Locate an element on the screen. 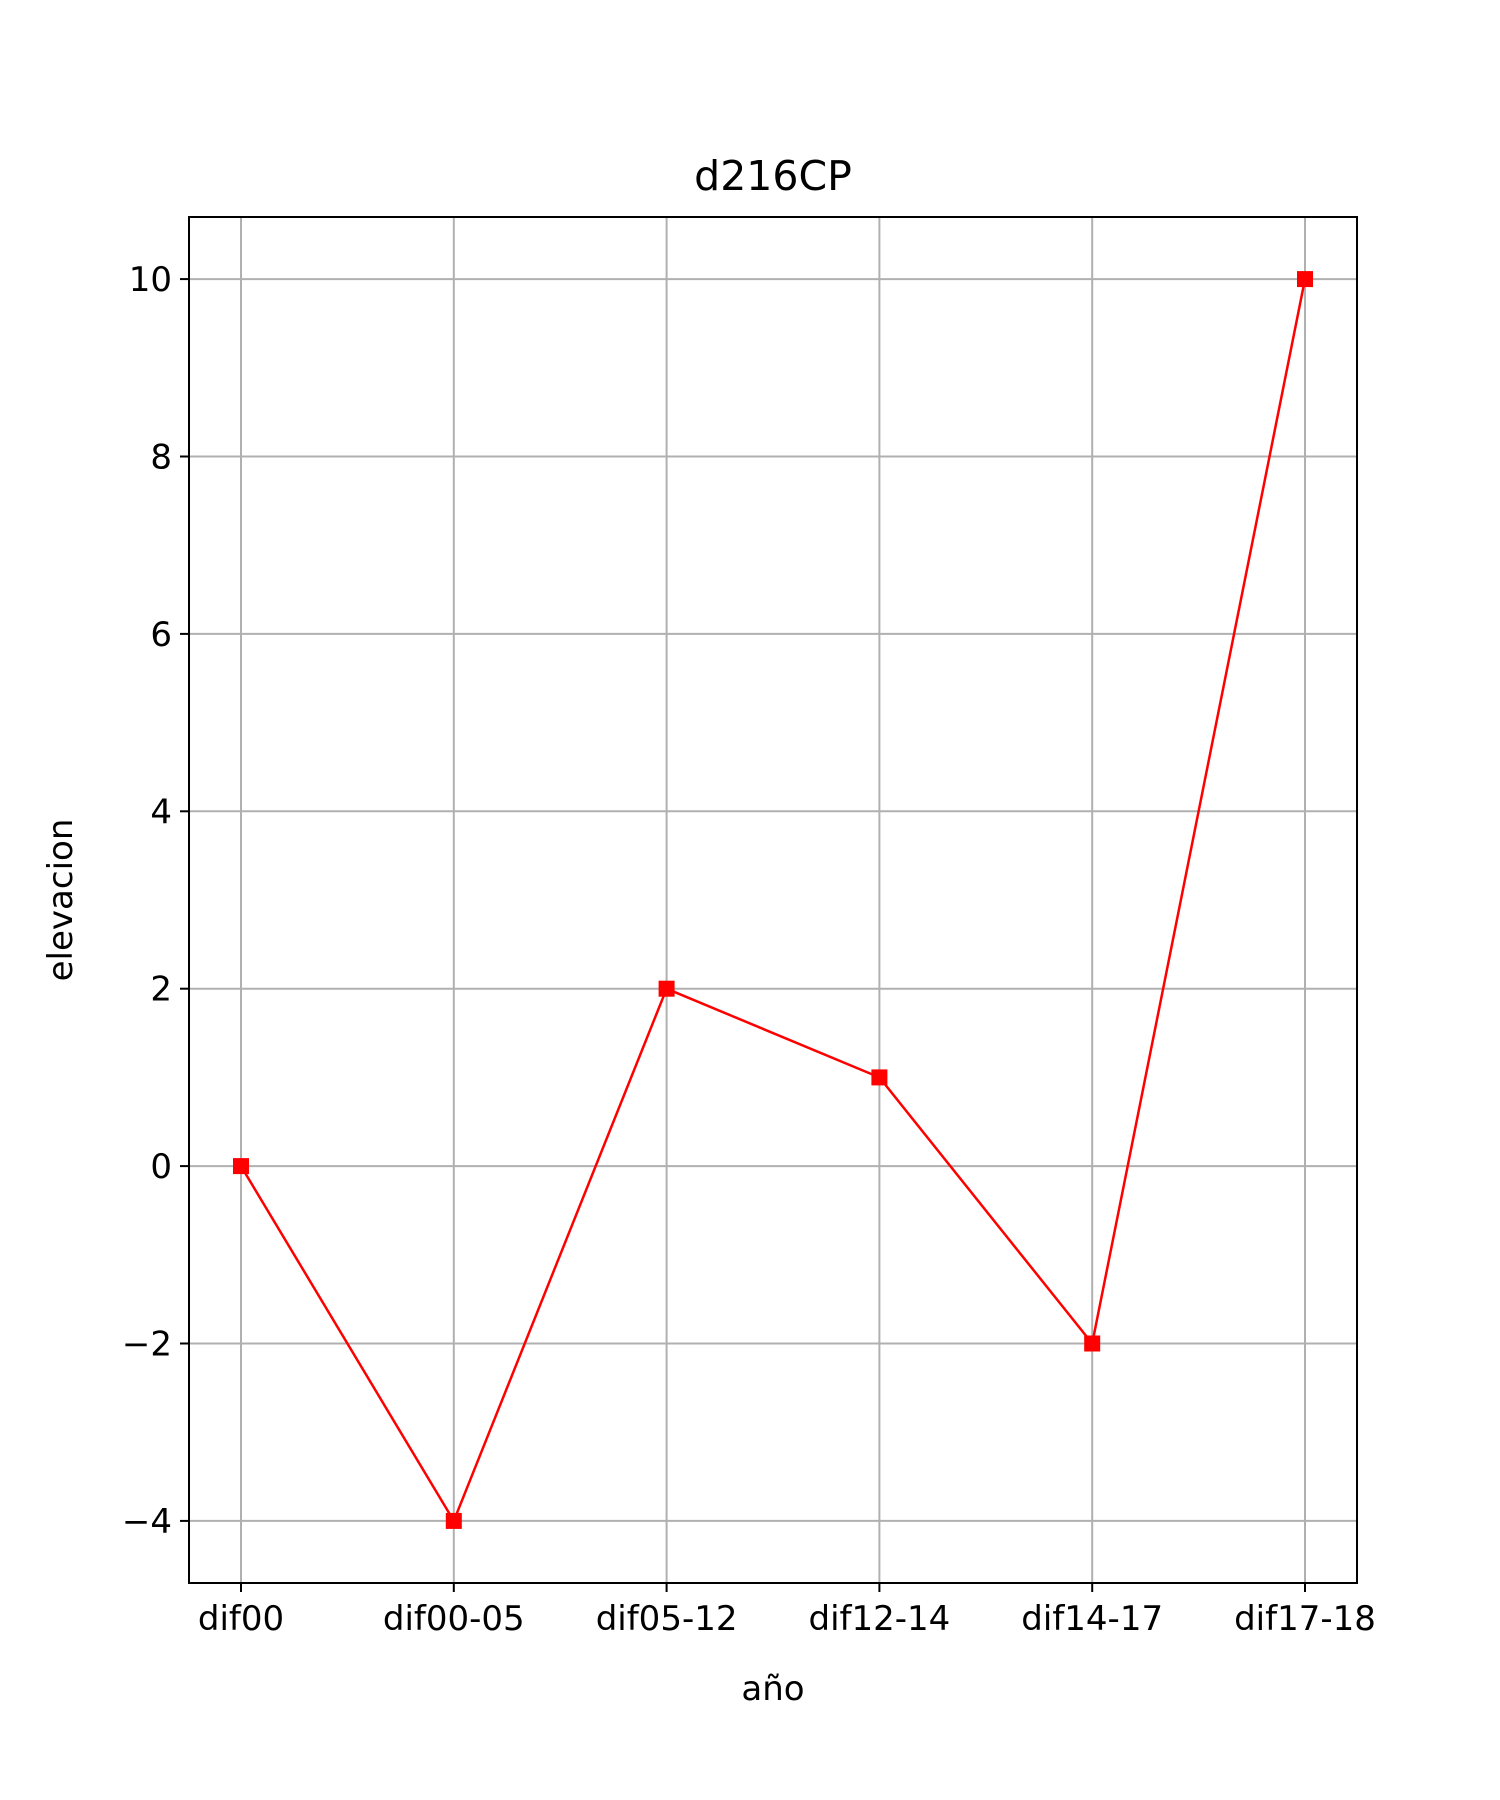  x-tick-label: dif00-05 is located at coordinates (454, 1619).